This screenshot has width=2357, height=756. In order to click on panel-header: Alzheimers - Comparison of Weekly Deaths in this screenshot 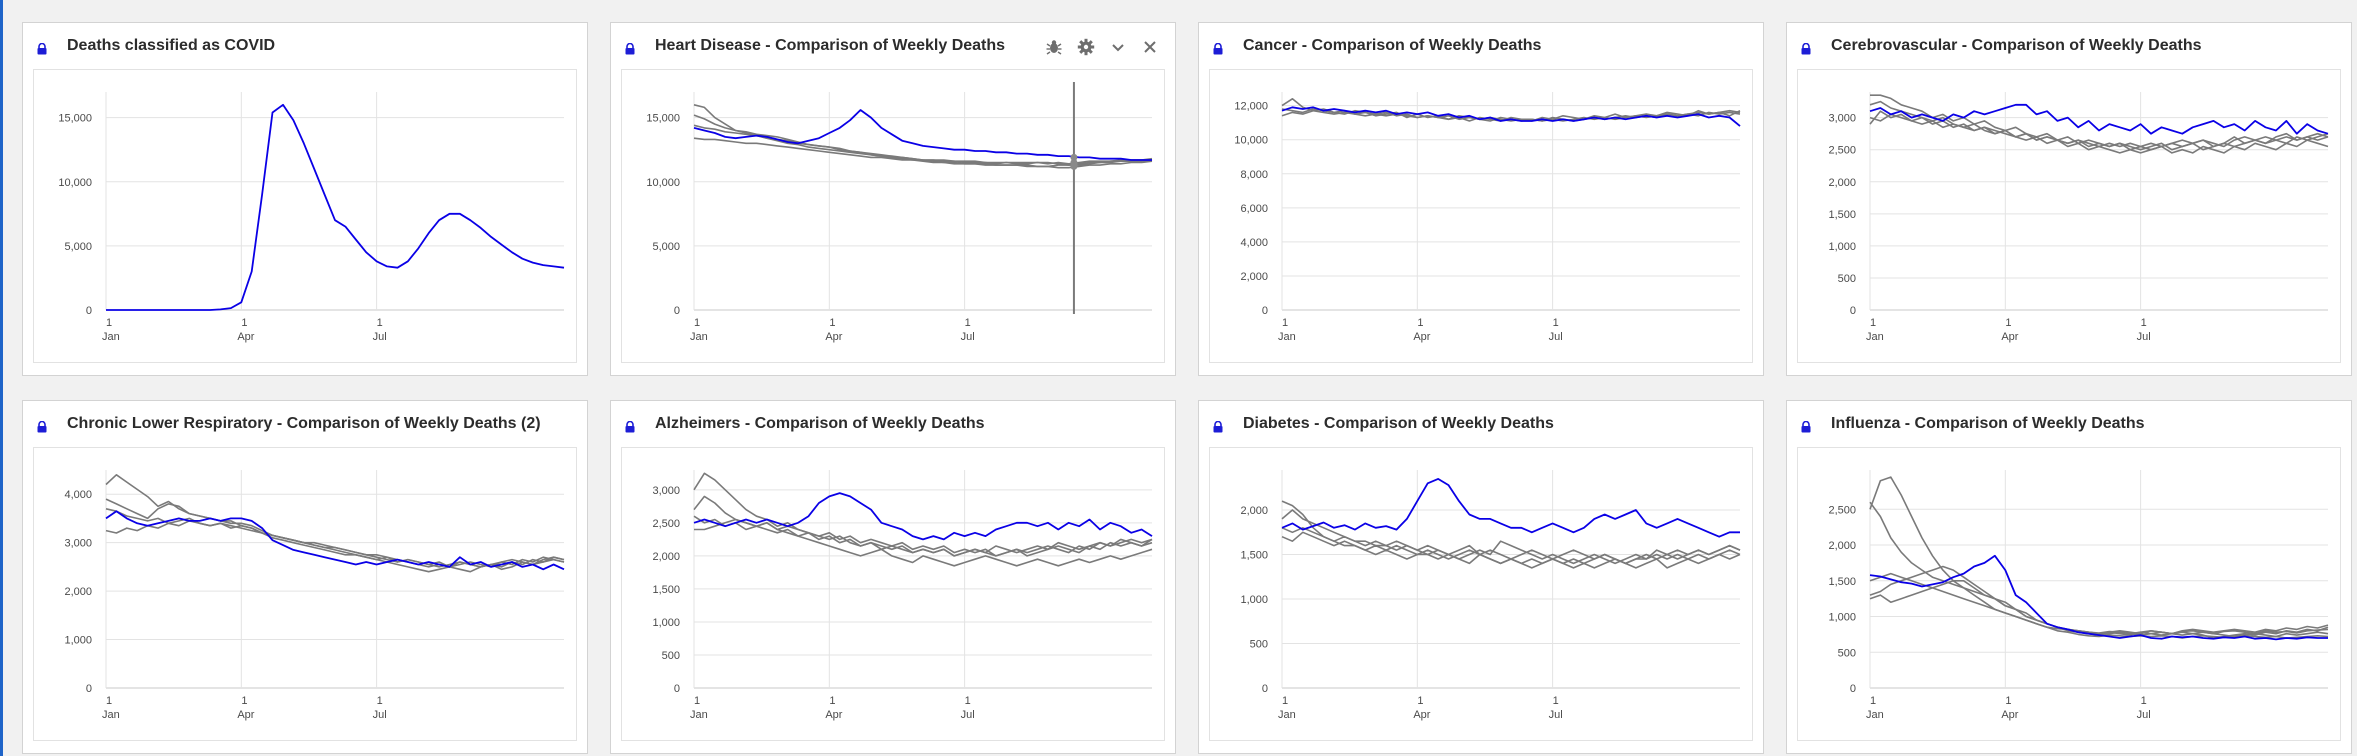, I will do `click(893, 425)`.